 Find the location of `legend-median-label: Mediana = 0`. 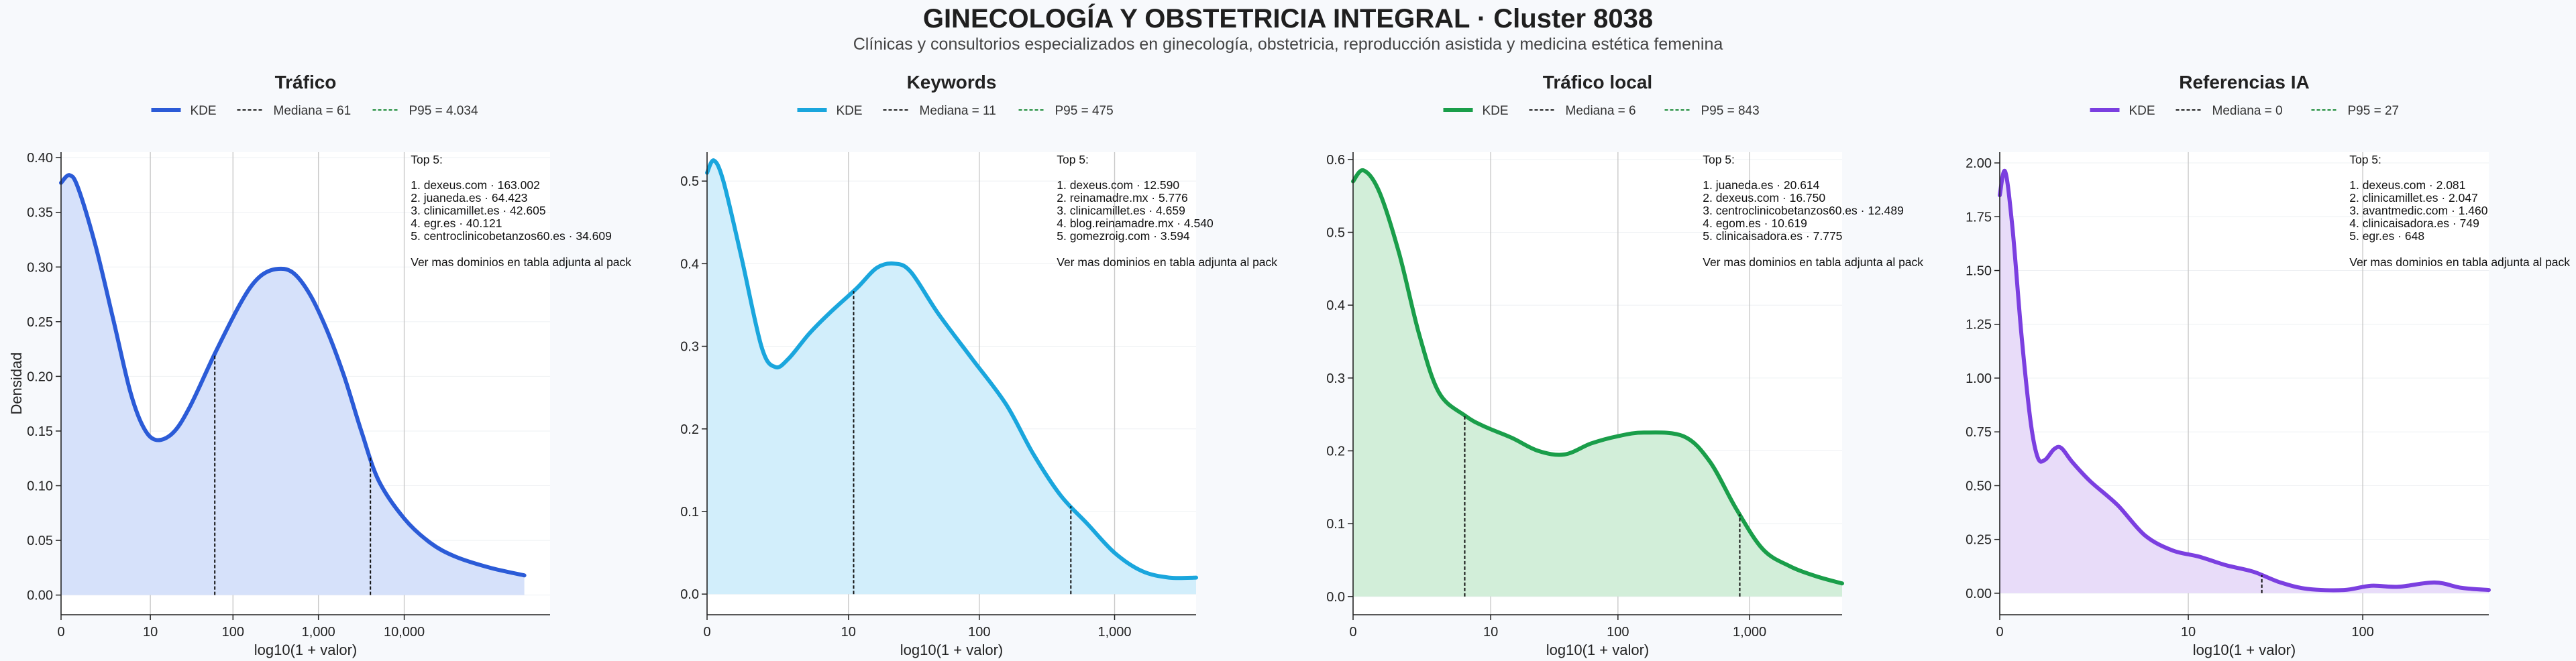

legend-median-label: Mediana = 0 is located at coordinates (2247, 111).